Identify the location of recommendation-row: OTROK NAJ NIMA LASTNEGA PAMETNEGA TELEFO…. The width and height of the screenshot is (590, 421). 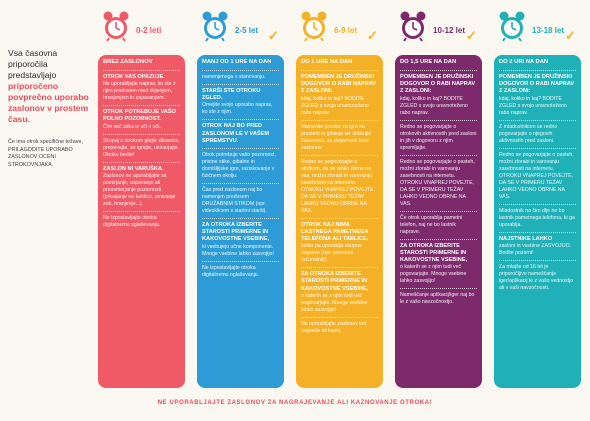
(339, 244).